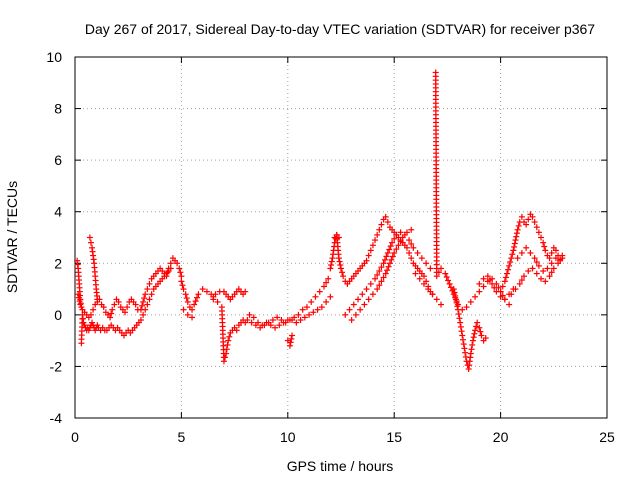 Image resolution: width=640 pixels, height=480 pixels. I want to click on x-tick-label: 15, so click(394, 437).